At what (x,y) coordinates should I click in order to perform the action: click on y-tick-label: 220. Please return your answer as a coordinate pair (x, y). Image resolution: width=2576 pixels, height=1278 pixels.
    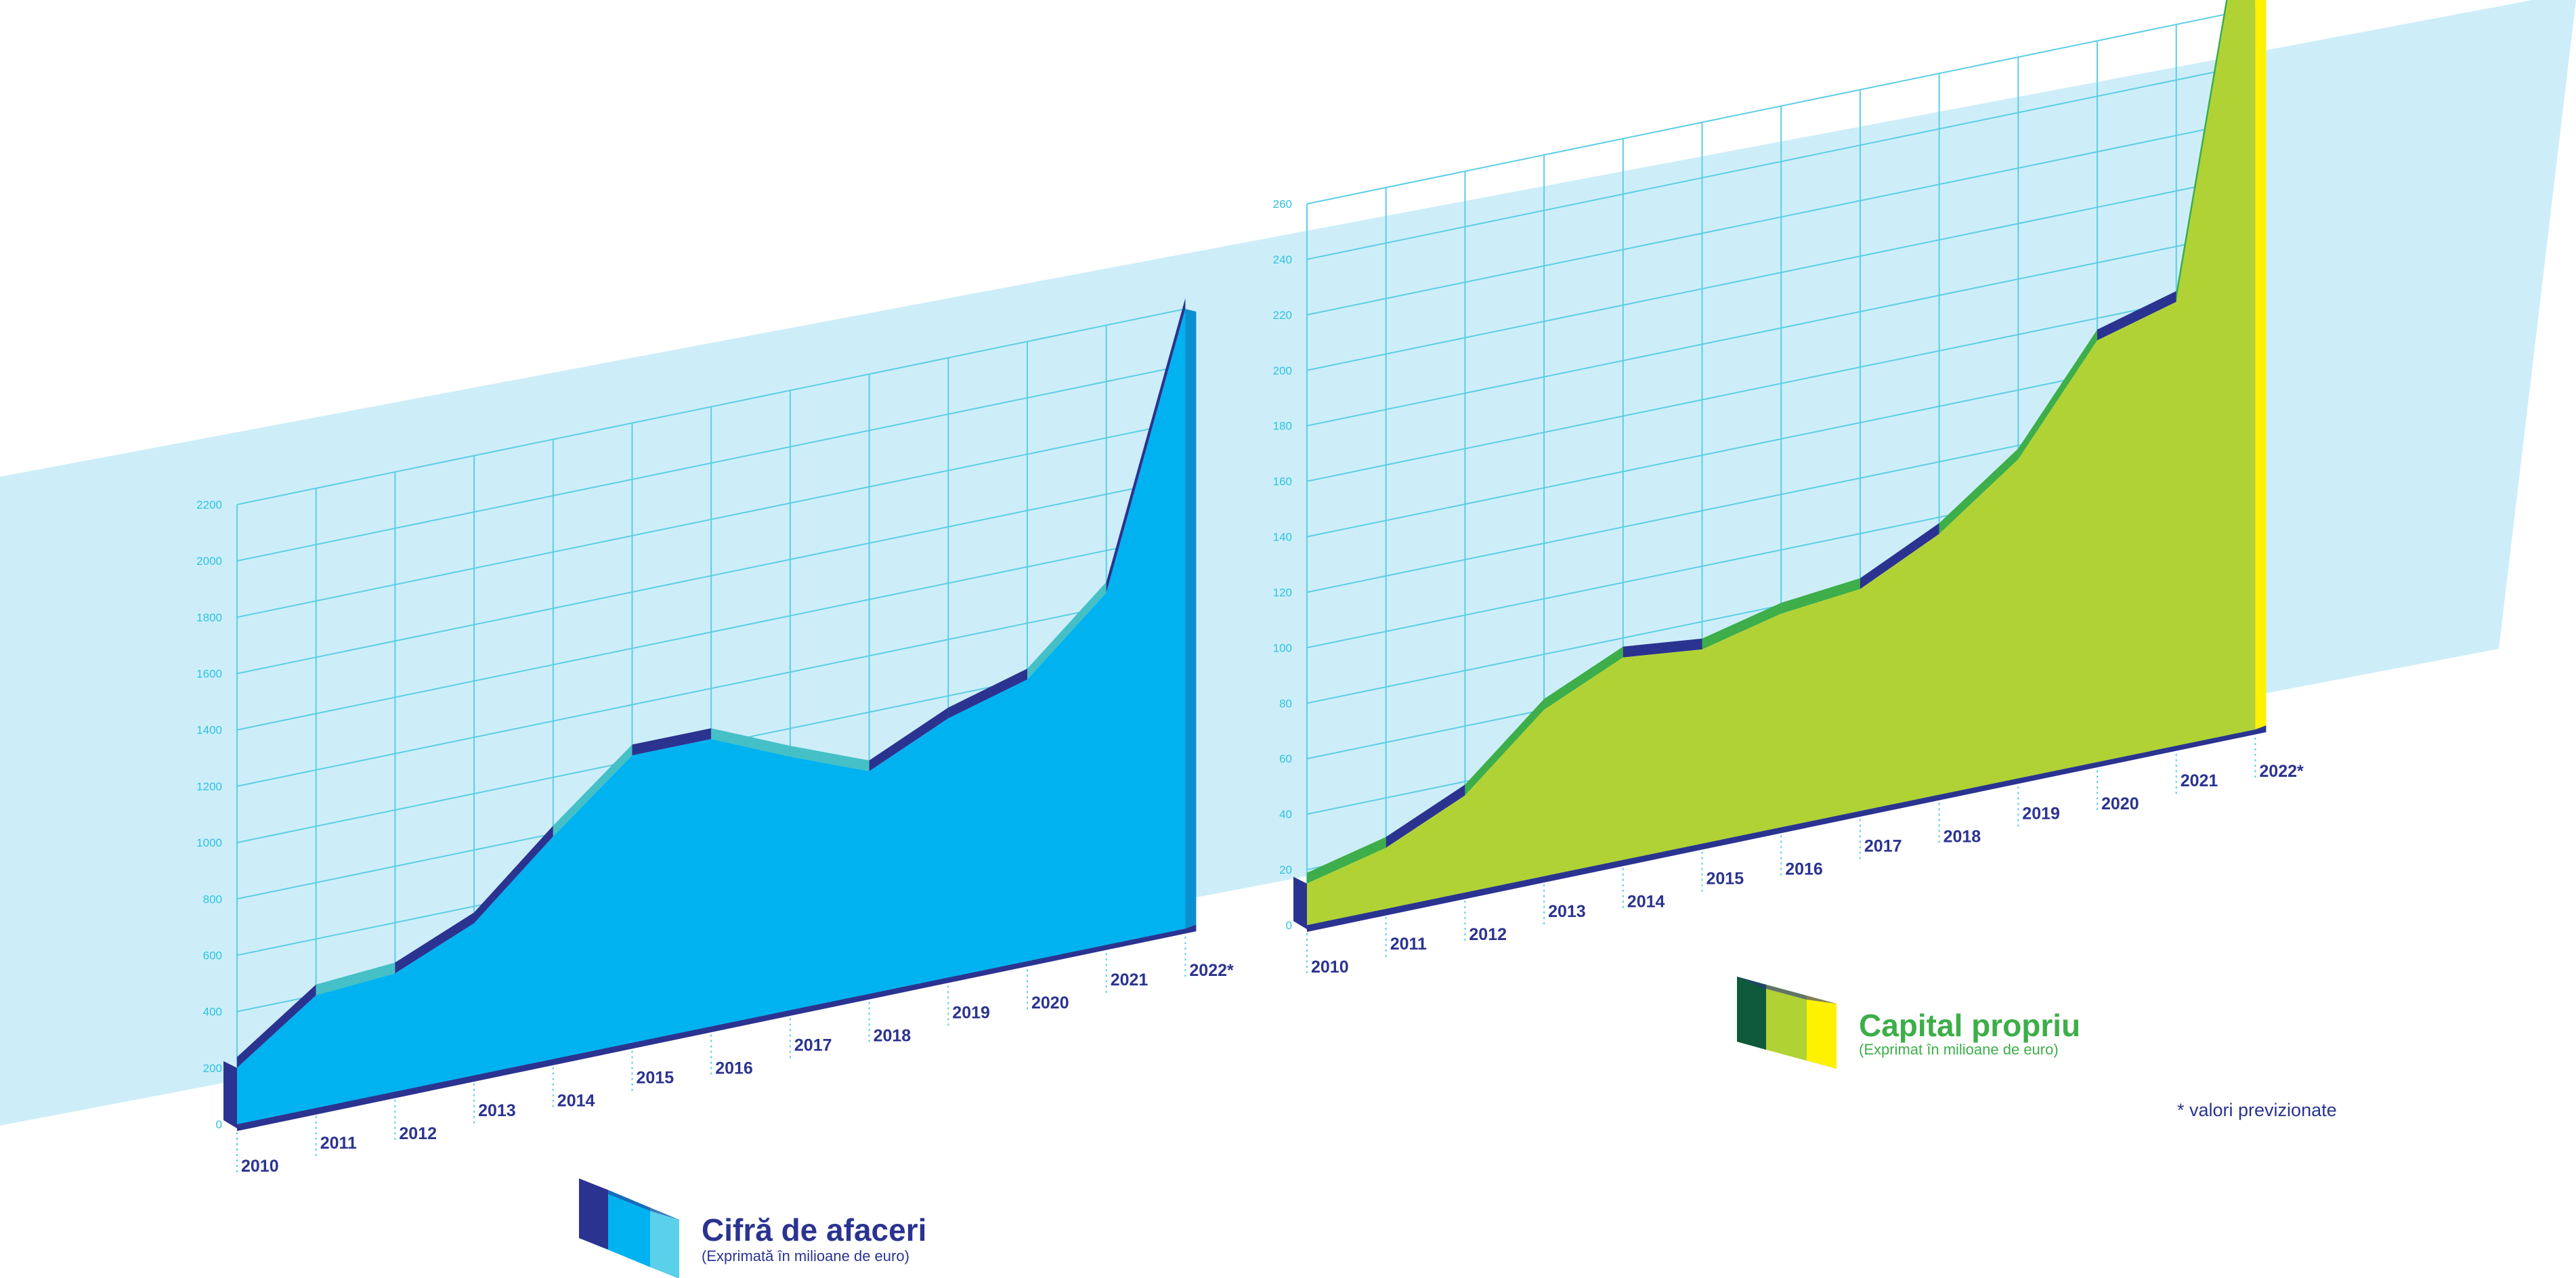
    Looking at the image, I should click on (1282, 315).